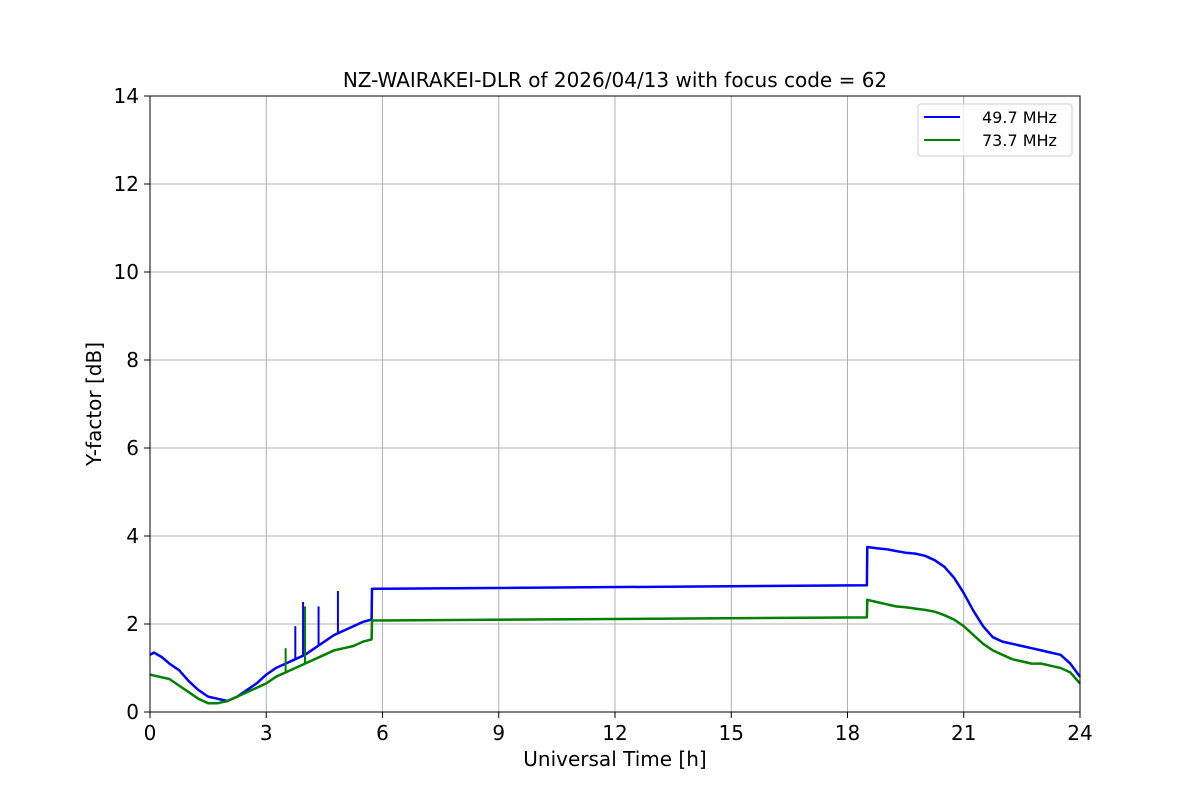 This screenshot has height=800, width=1200. What do you see at coordinates (132, 536) in the screenshot?
I see `y-tick-label: 4` at bounding box center [132, 536].